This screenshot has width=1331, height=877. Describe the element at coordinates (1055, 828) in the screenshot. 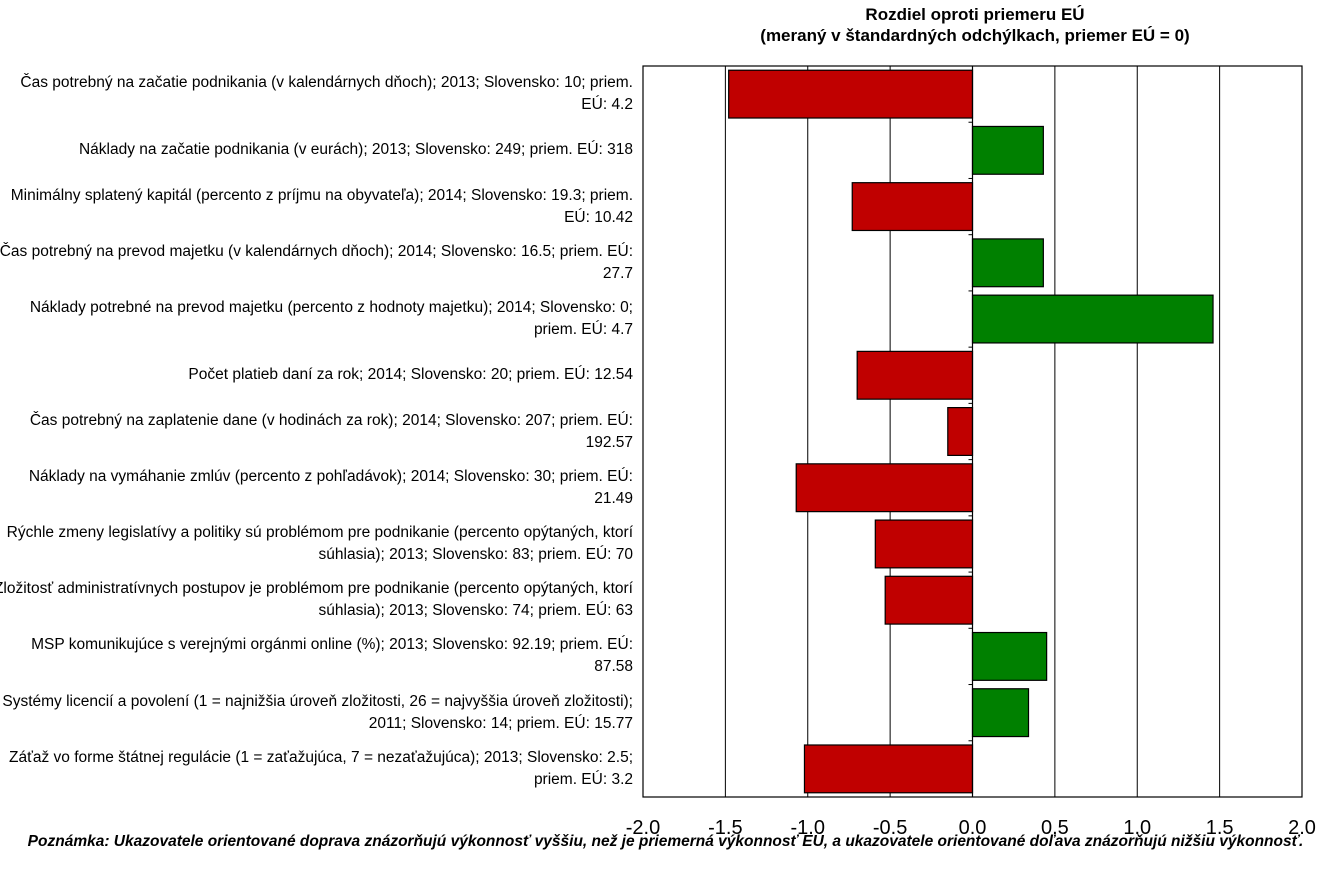

I see `x-tick-label: 0.5` at that location.